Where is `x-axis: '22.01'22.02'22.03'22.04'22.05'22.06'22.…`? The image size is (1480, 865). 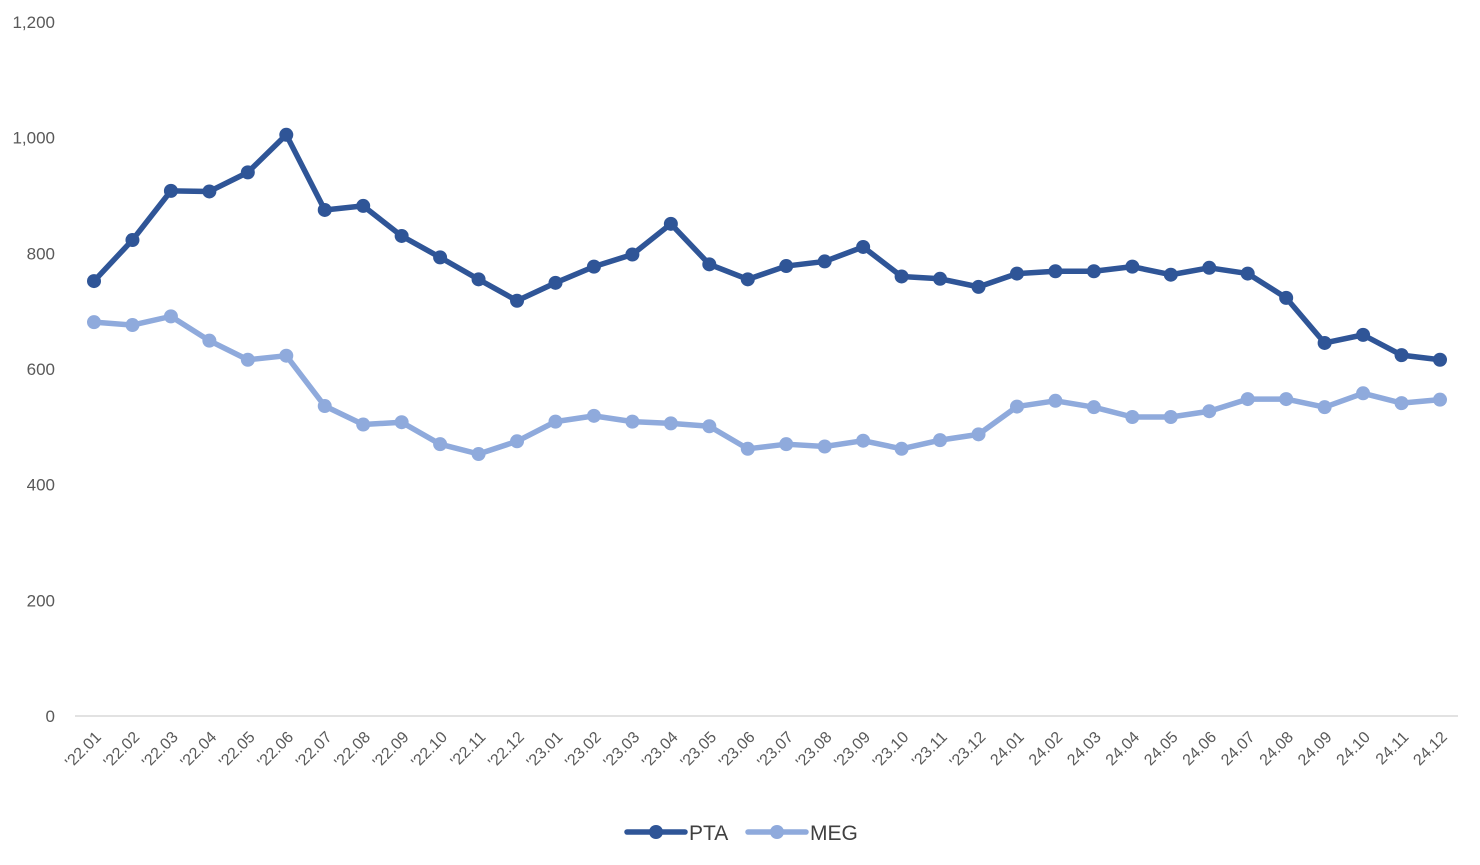 x-axis: '22.01'22.02'22.03'22.04'22.05'22.06'22.… is located at coordinates (760, 743).